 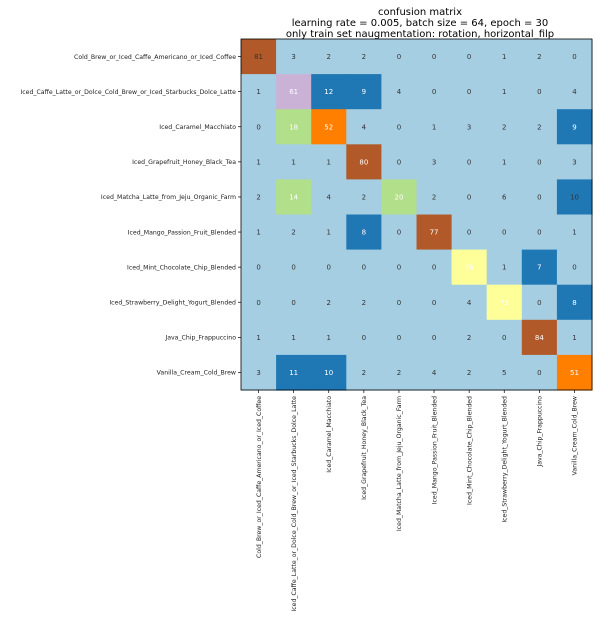 I want to click on cell-value-r7-c7: 73, so click(x=504, y=303).